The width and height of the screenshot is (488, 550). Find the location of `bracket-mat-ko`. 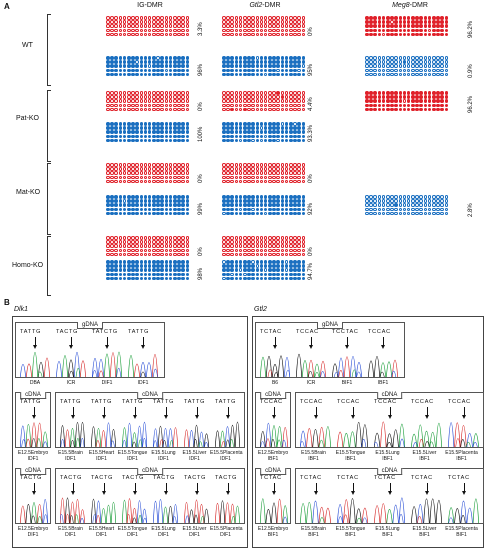

bracket-mat-ko is located at coordinates (49, 199).